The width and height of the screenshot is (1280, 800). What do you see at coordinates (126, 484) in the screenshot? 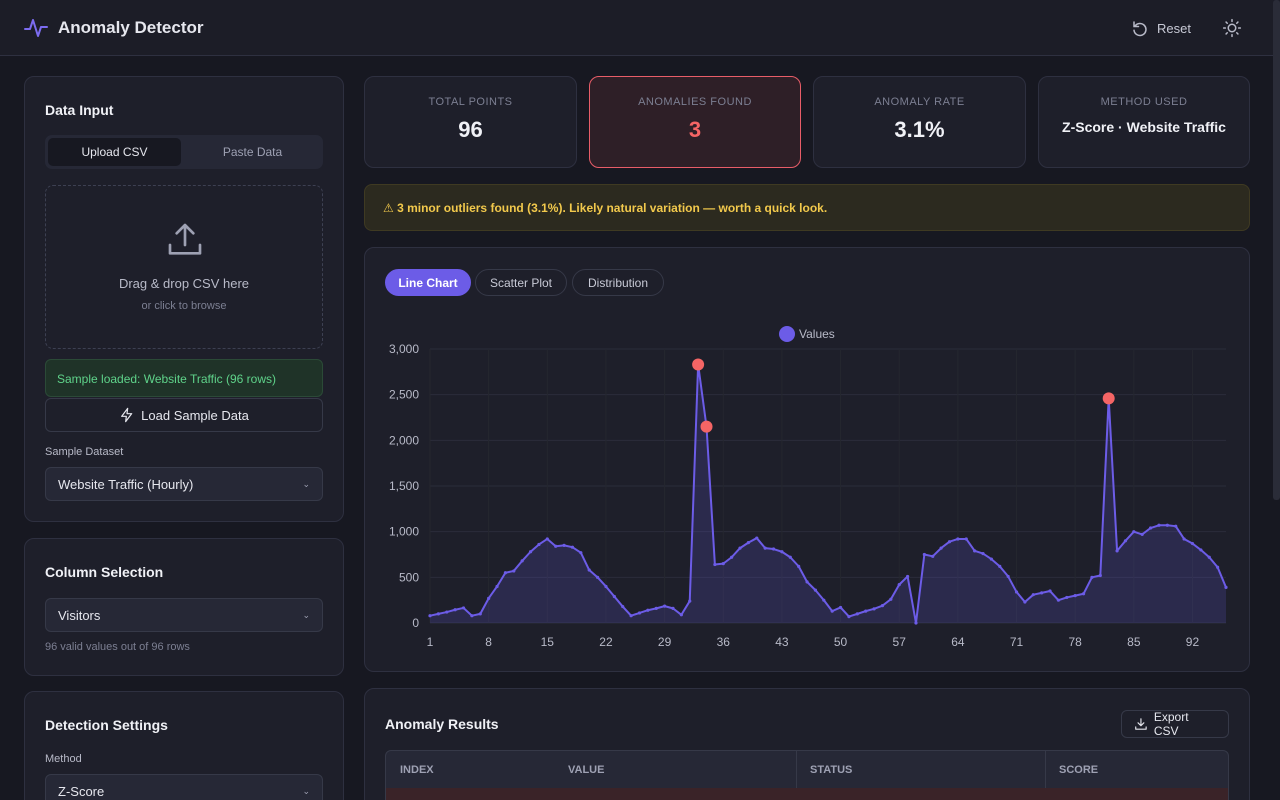
I see `select-value: Website Traffic (Hourly)` at bounding box center [126, 484].